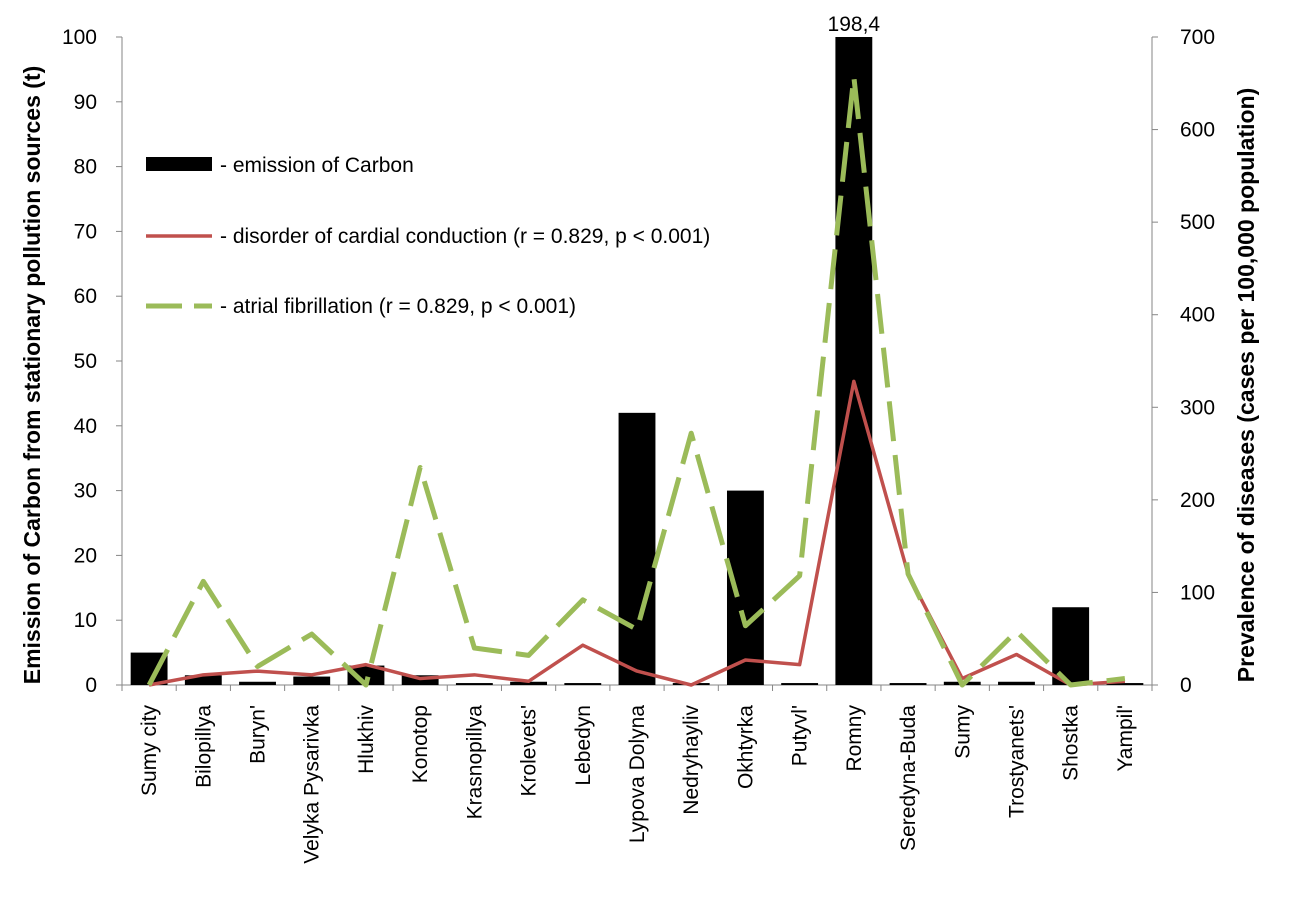 This screenshot has width=1293, height=915. Describe the element at coordinates (258, 734) in the screenshot. I see `x-tick-label: Buryn'` at that location.